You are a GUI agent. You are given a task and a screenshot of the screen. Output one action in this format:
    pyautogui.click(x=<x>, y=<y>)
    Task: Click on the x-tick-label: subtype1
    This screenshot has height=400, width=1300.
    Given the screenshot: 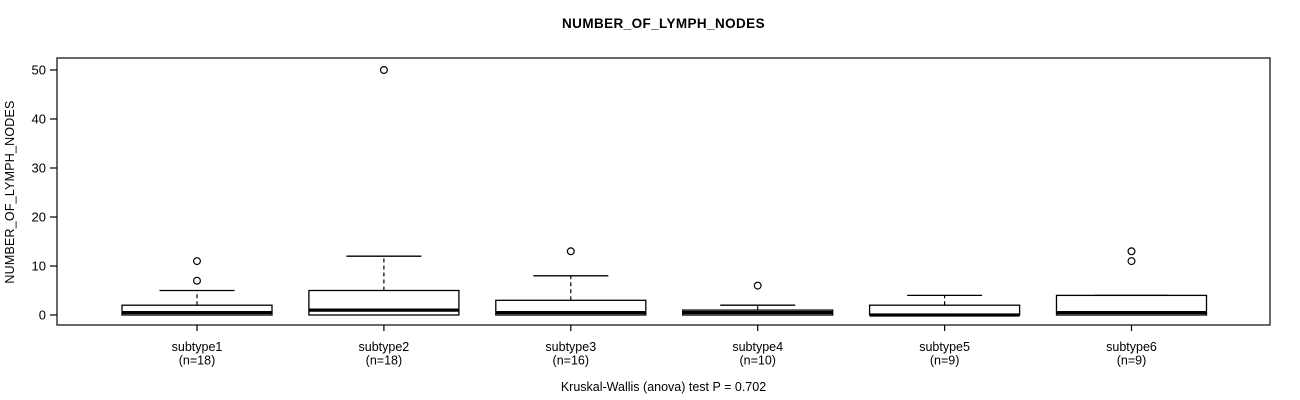 What is the action you would take?
    pyautogui.click(x=197, y=347)
    